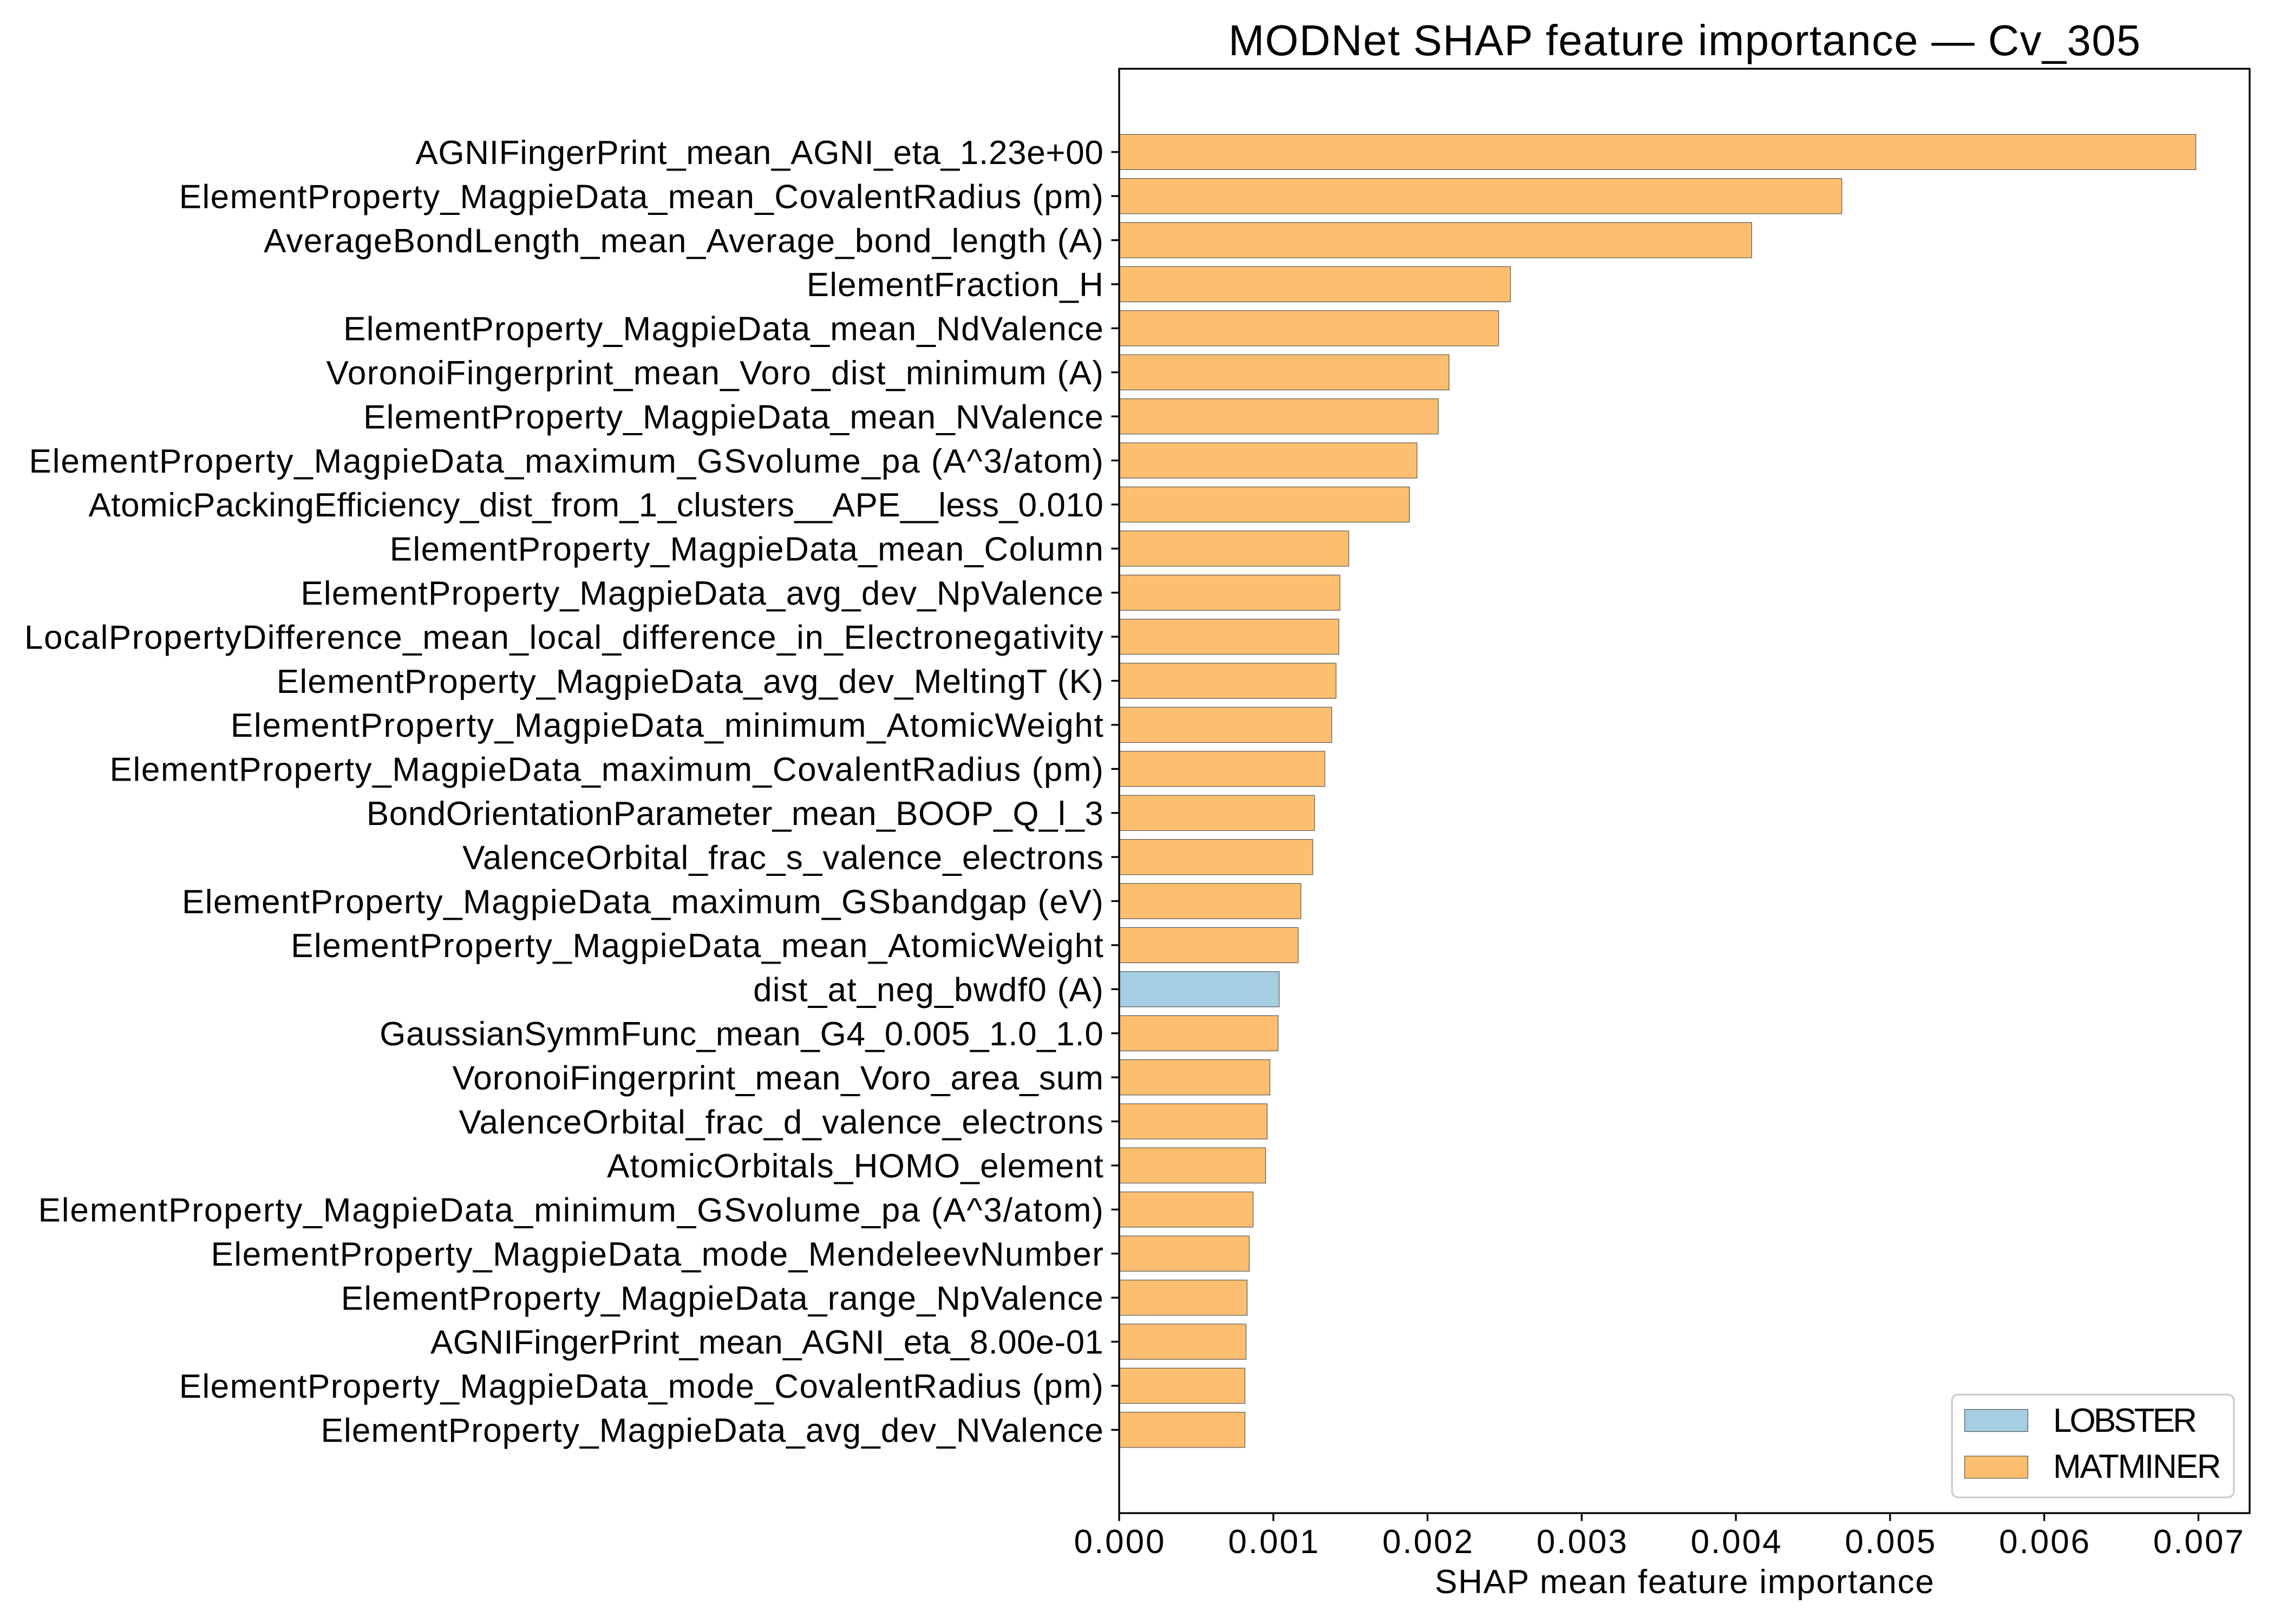  Describe the element at coordinates (928, 990) in the screenshot. I see `svg-text: dist_at_neg_bwdf0 (A)` at that location.